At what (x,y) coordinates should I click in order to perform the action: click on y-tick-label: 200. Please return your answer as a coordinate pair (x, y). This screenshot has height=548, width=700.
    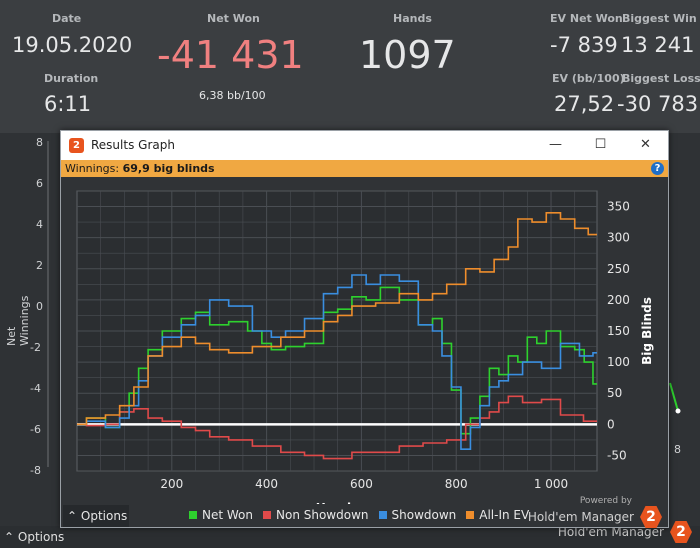
    Looking at the image, I should click on (618, 300).